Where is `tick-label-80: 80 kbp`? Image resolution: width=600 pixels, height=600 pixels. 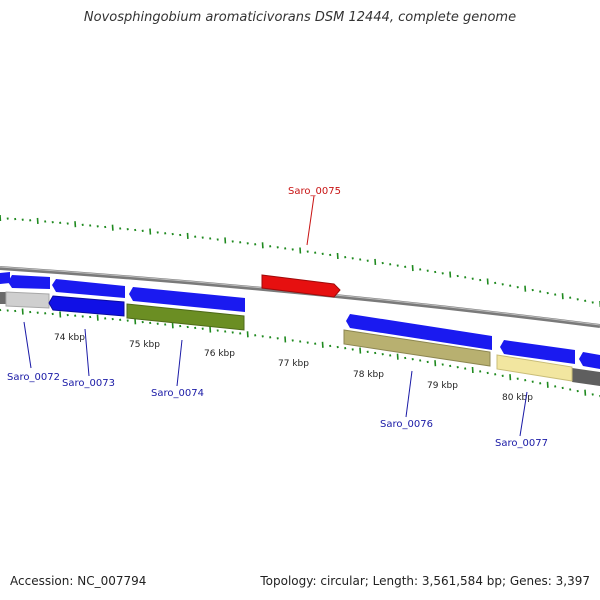 tick-label-80: 80 kbp is located at coordinates (517, 398).